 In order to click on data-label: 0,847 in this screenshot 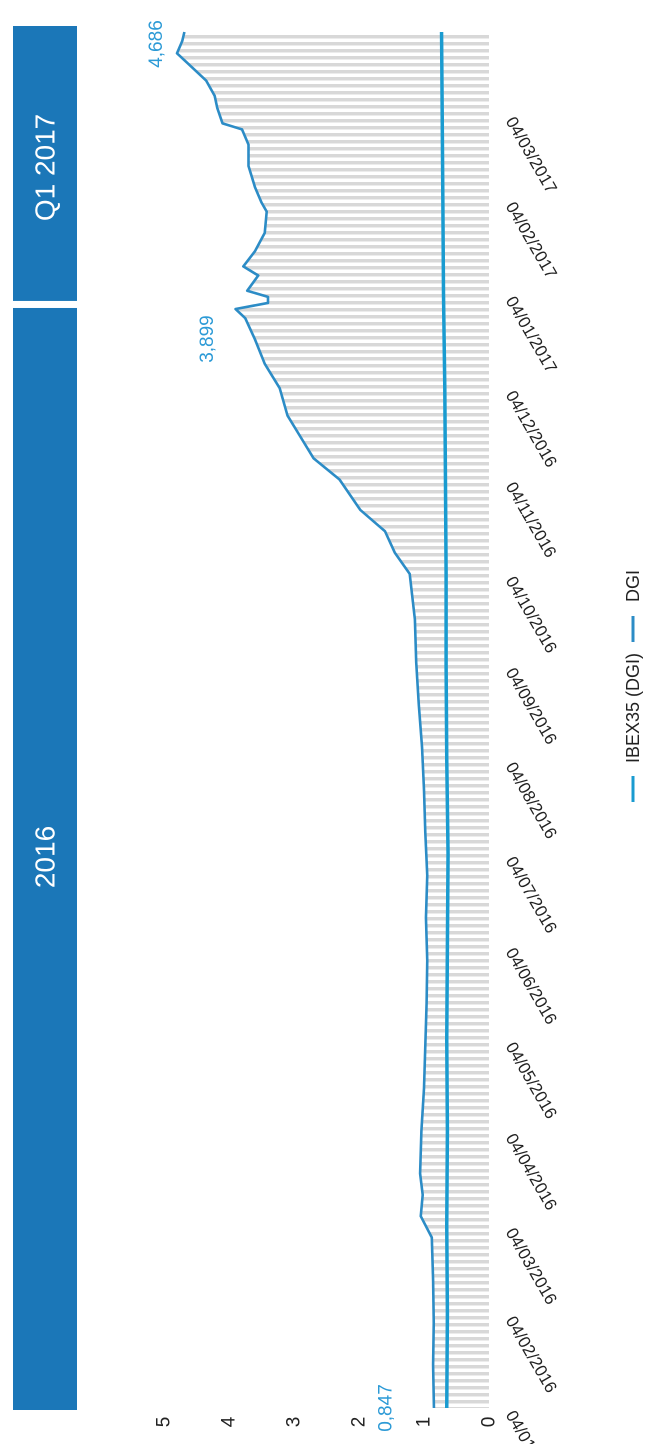, I will do `click(385, 1408)`.